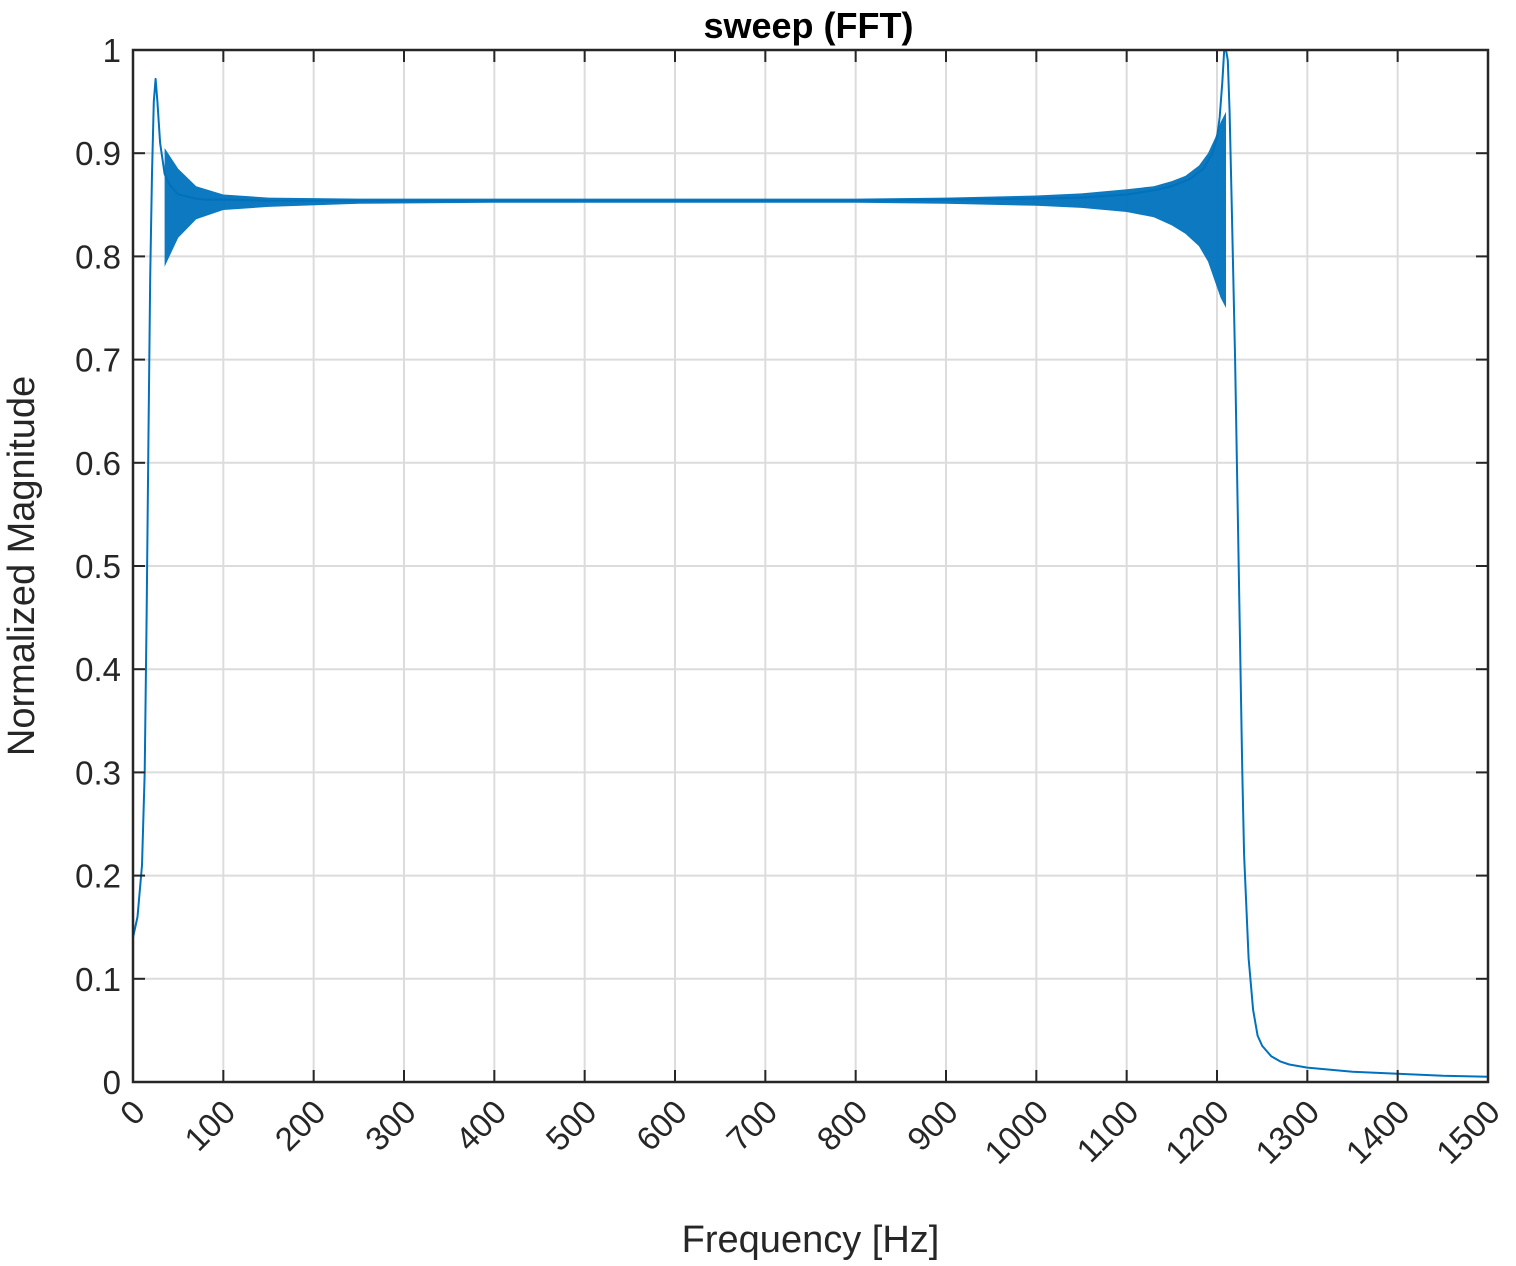  I want to click on y-tick-label: 0.9, so click(98, 153).